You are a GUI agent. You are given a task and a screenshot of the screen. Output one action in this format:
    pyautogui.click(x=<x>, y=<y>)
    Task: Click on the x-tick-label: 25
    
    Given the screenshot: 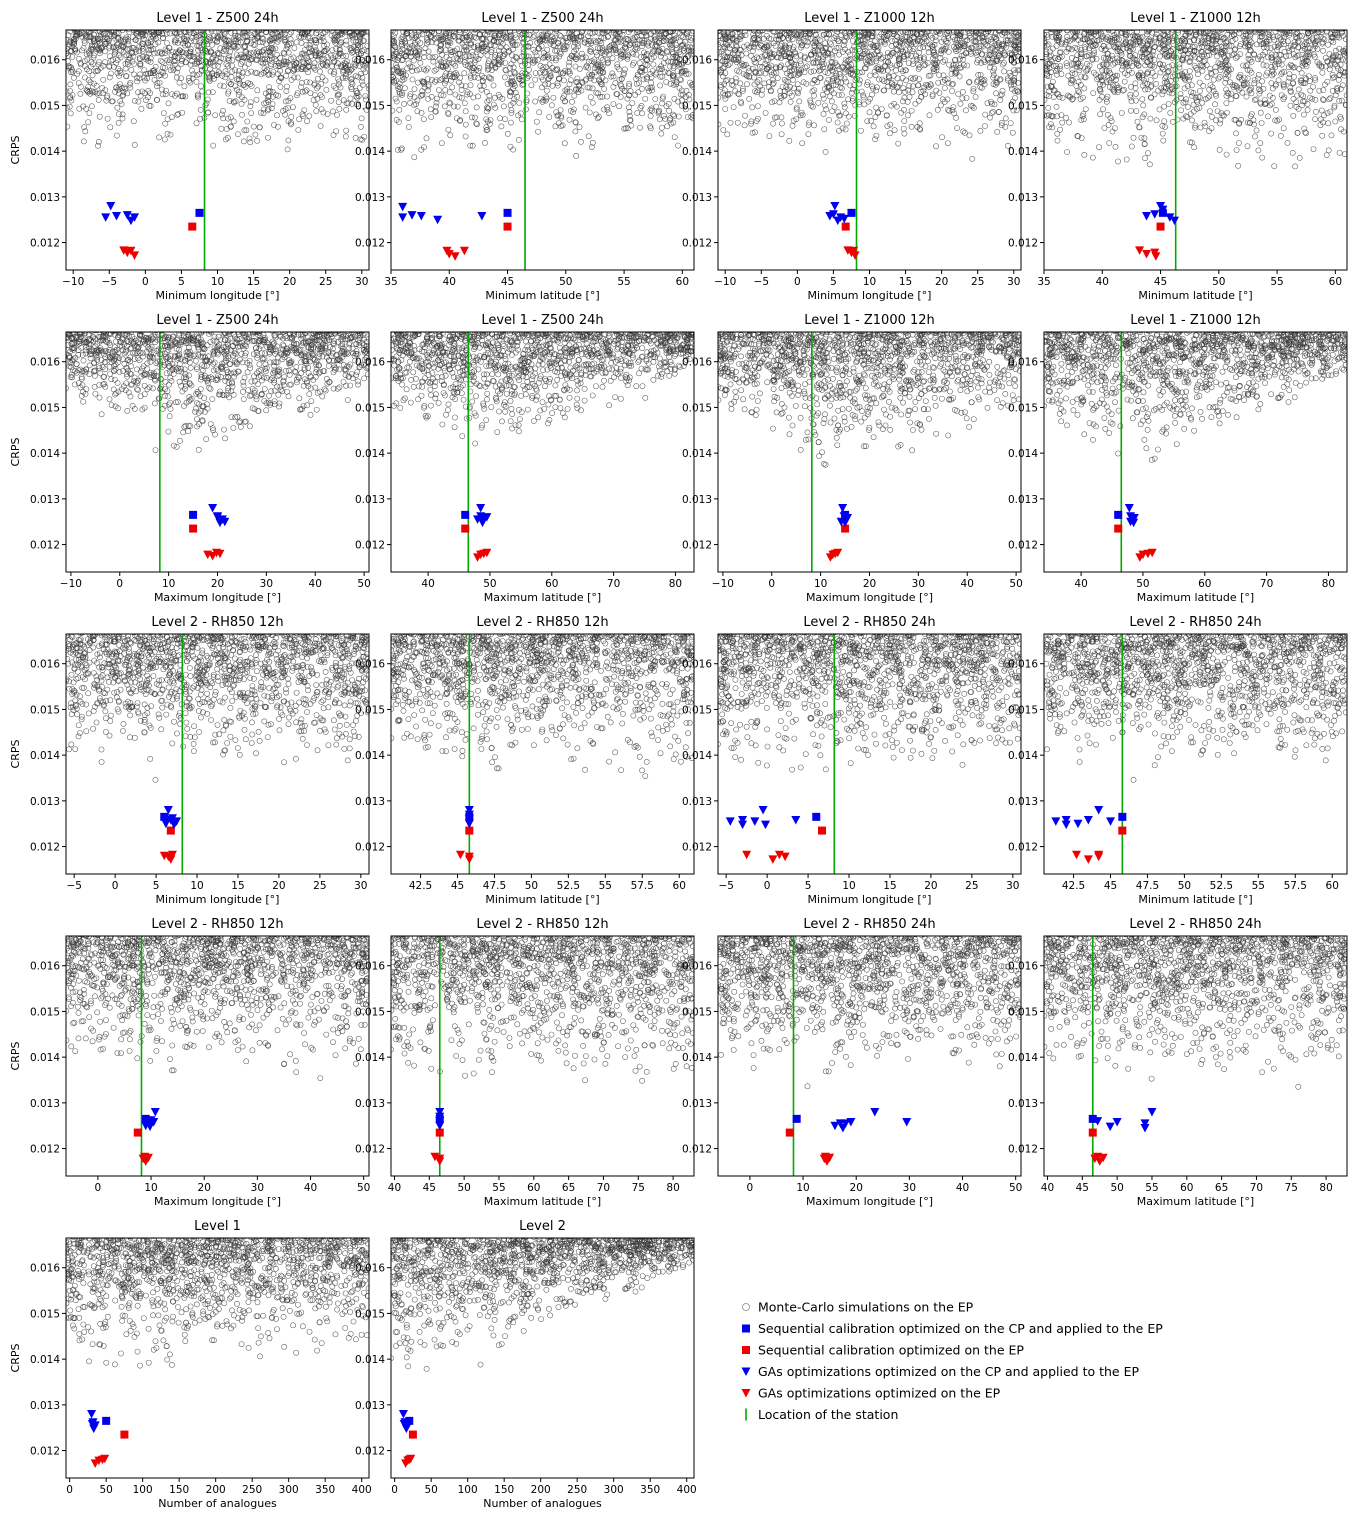 What is the action you would take?
    pyautogui.click(x=325, y=282)
    